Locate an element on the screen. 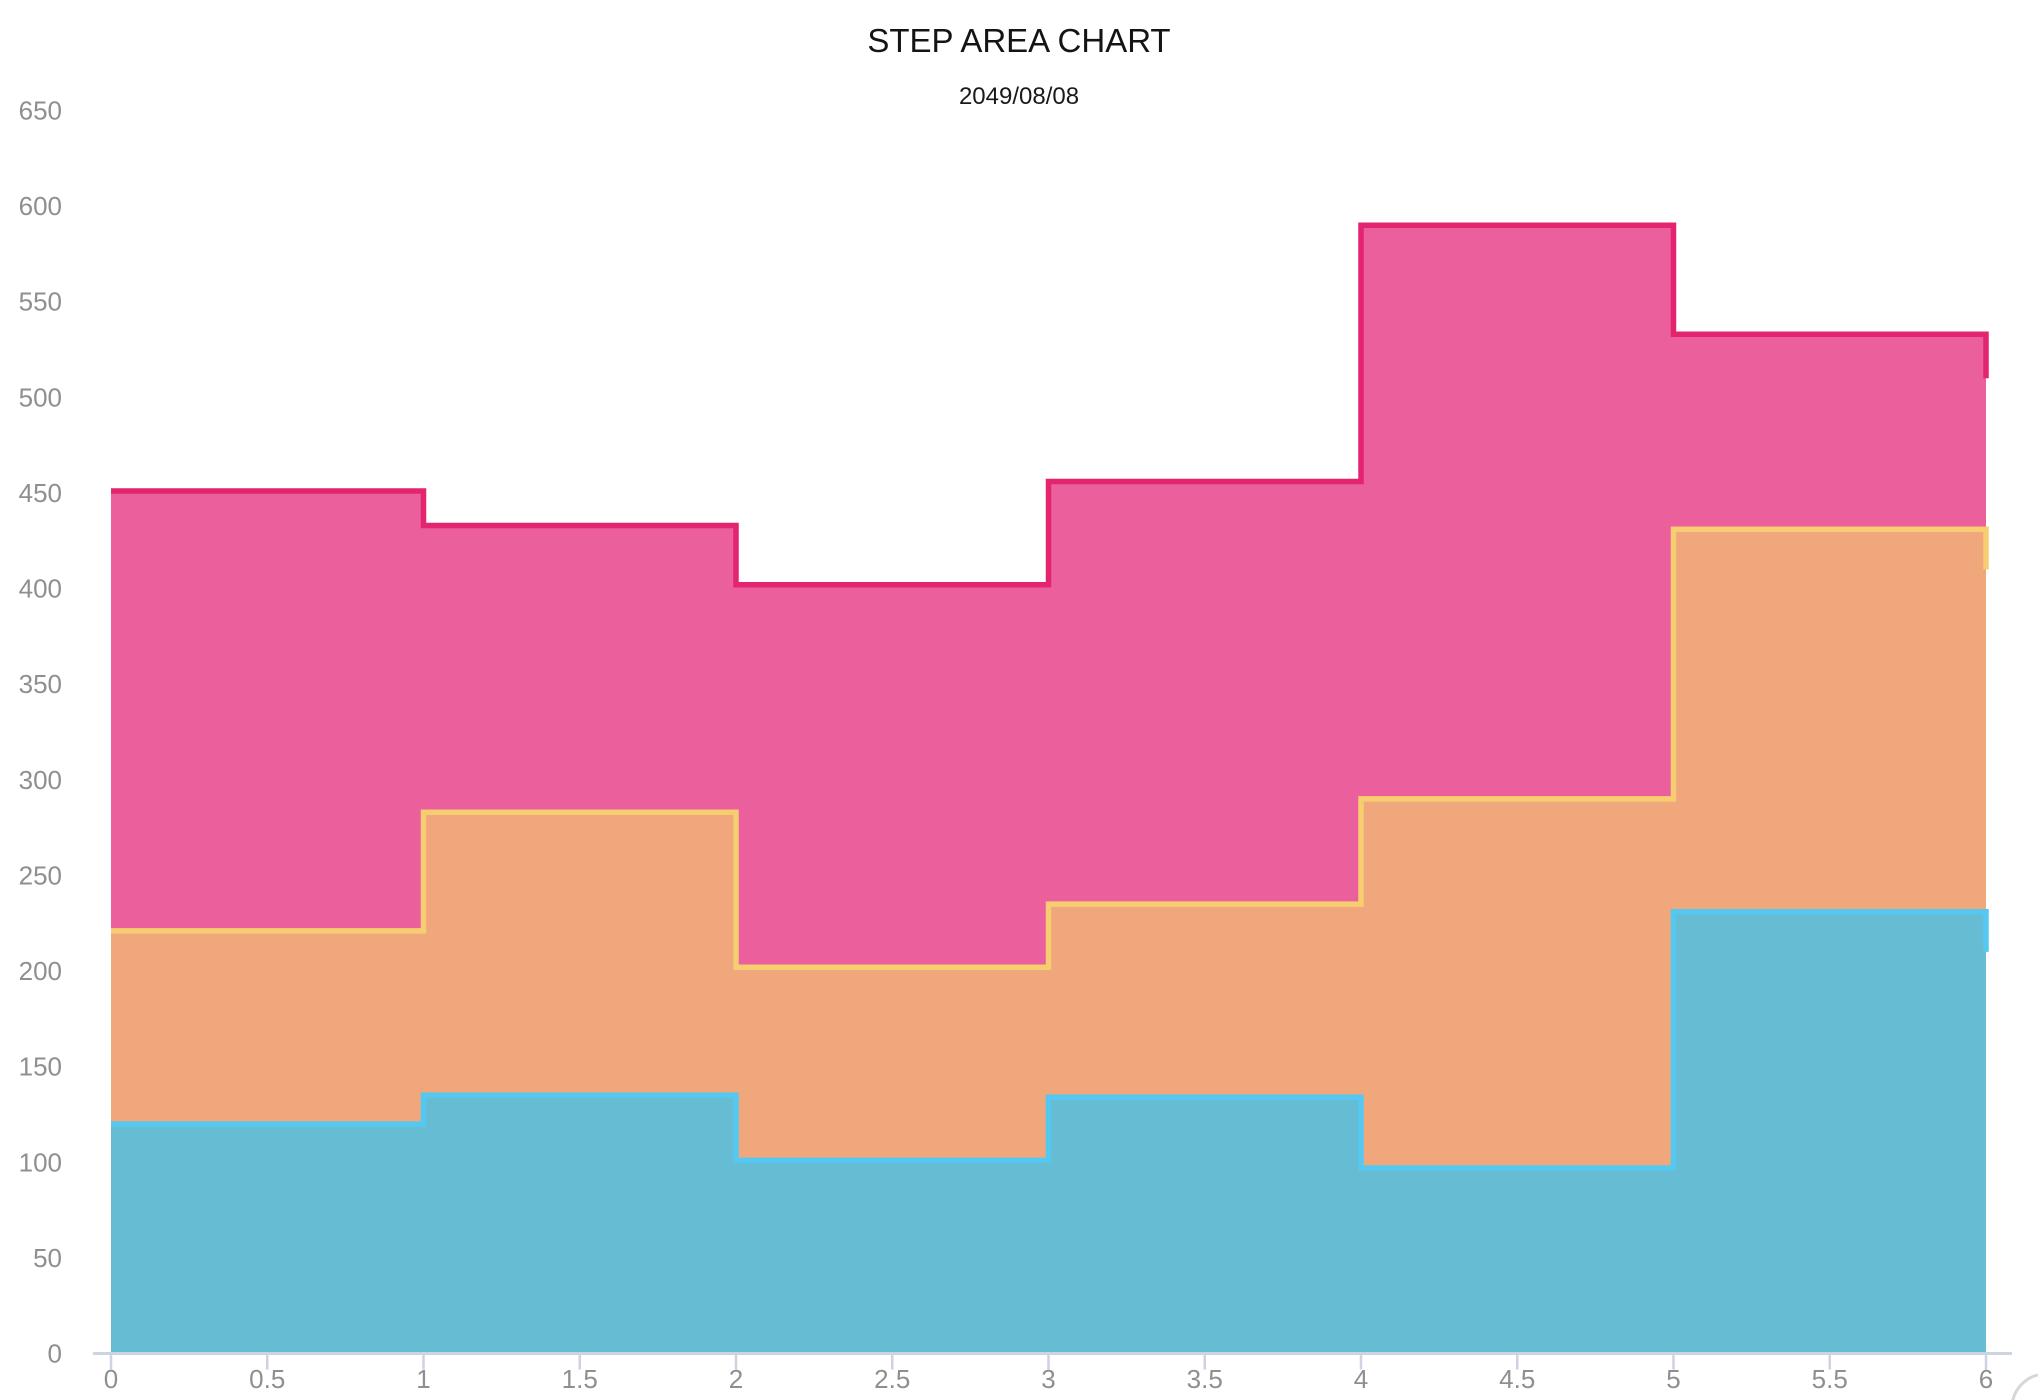  x-axis is located at coordinates (1052, 1361).